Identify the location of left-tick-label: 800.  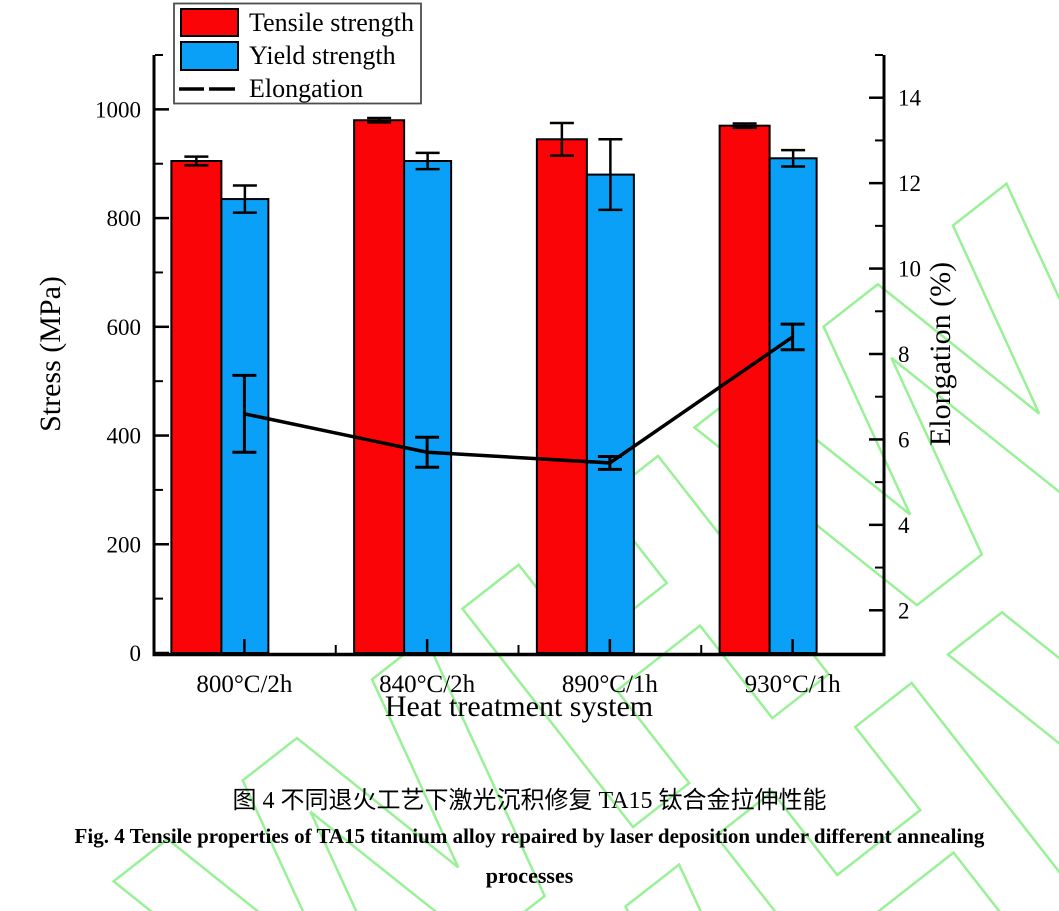
(124, 218).